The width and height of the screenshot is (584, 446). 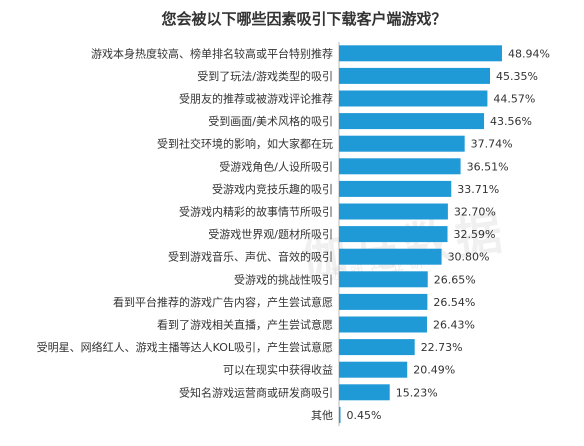 What do you see at coordinates (256, 99) in the screenshot?
I see `category-label: 受朋友的推荐或被游戏评论推荐` at bounding box center [256, 99].